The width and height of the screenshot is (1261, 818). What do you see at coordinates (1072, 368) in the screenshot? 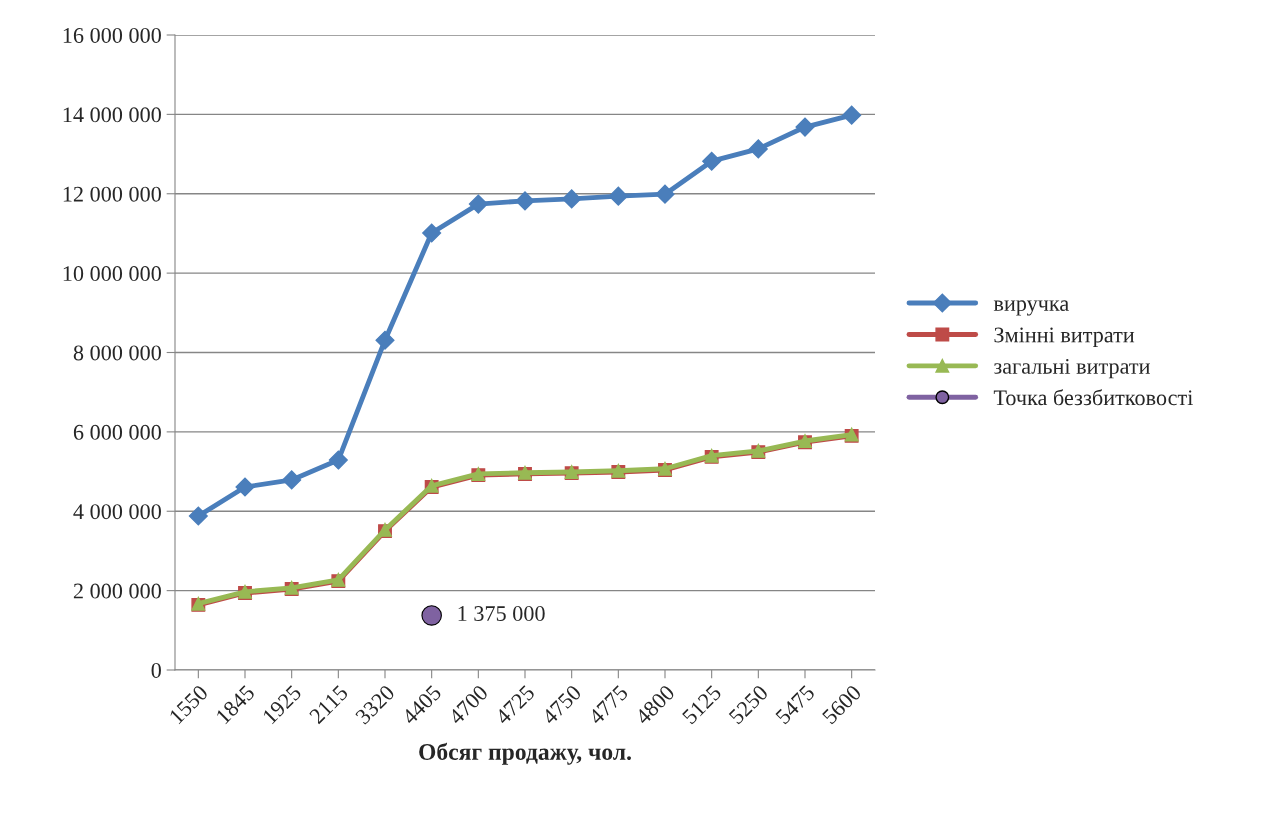
I see `legend-label: загальні витрати` at bounding box center [1072, 368].